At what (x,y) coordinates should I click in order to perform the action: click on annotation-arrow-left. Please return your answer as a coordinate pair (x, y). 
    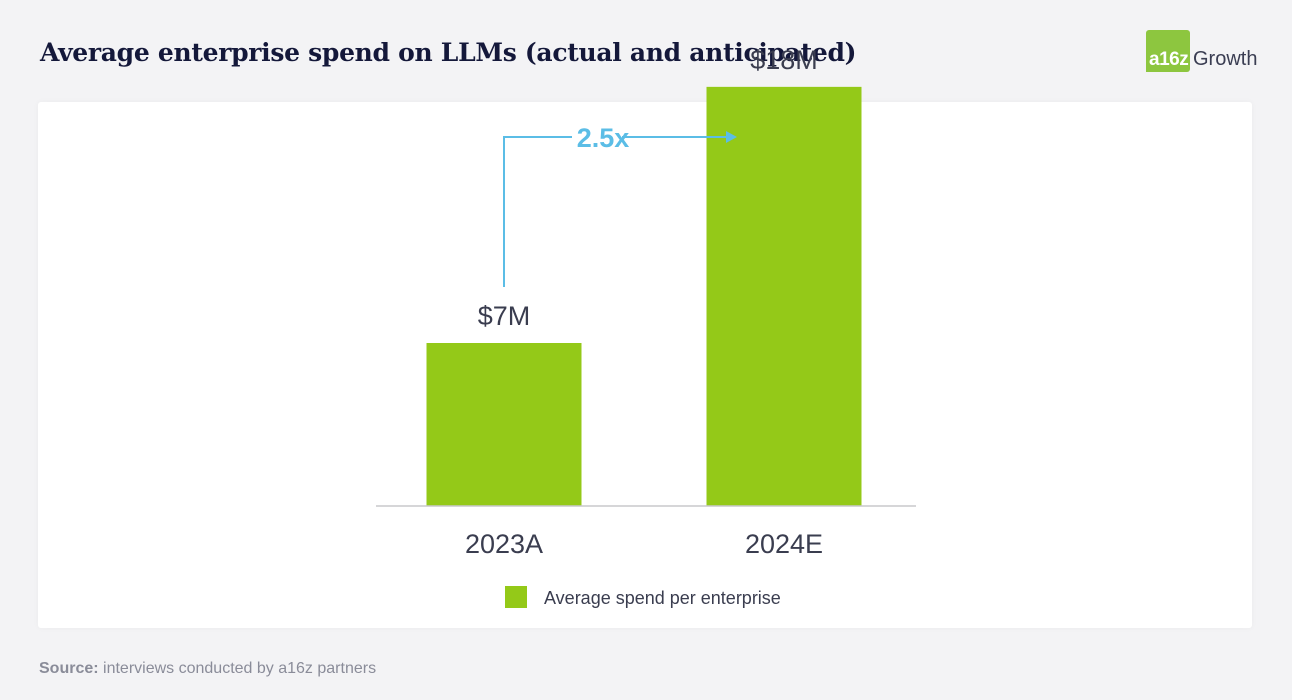
    Looking at the image, I should click on (537, 211).